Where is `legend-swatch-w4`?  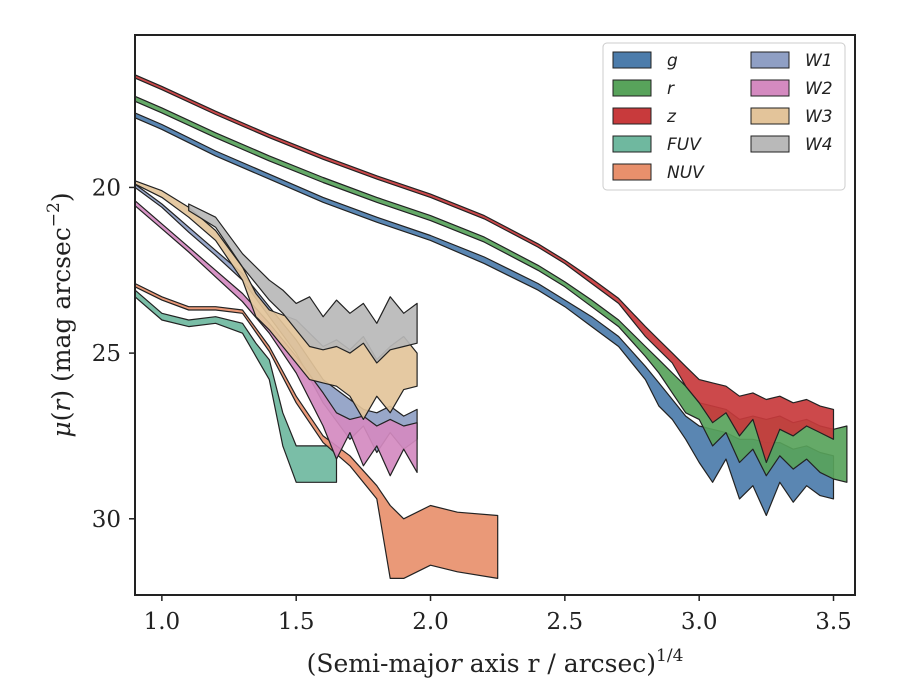 legend-swatch-w4 is located at coordinates (770, 144).